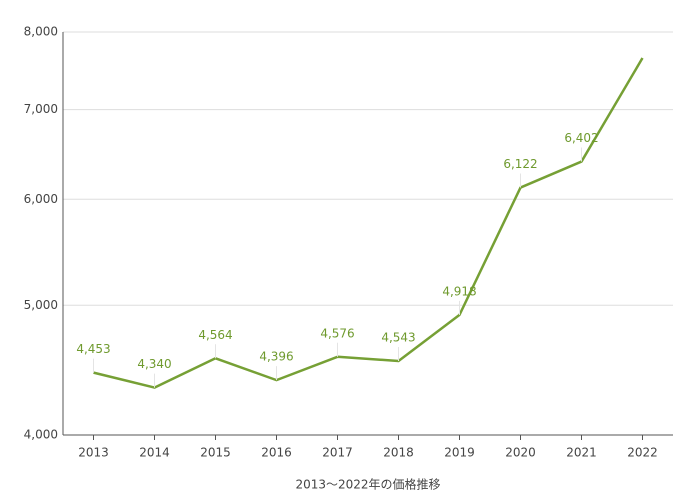  Describe the element at coordinates (367, 484) in the screenshot. I see `x-axis-title: 2013～2022年の価格推移` at that location.